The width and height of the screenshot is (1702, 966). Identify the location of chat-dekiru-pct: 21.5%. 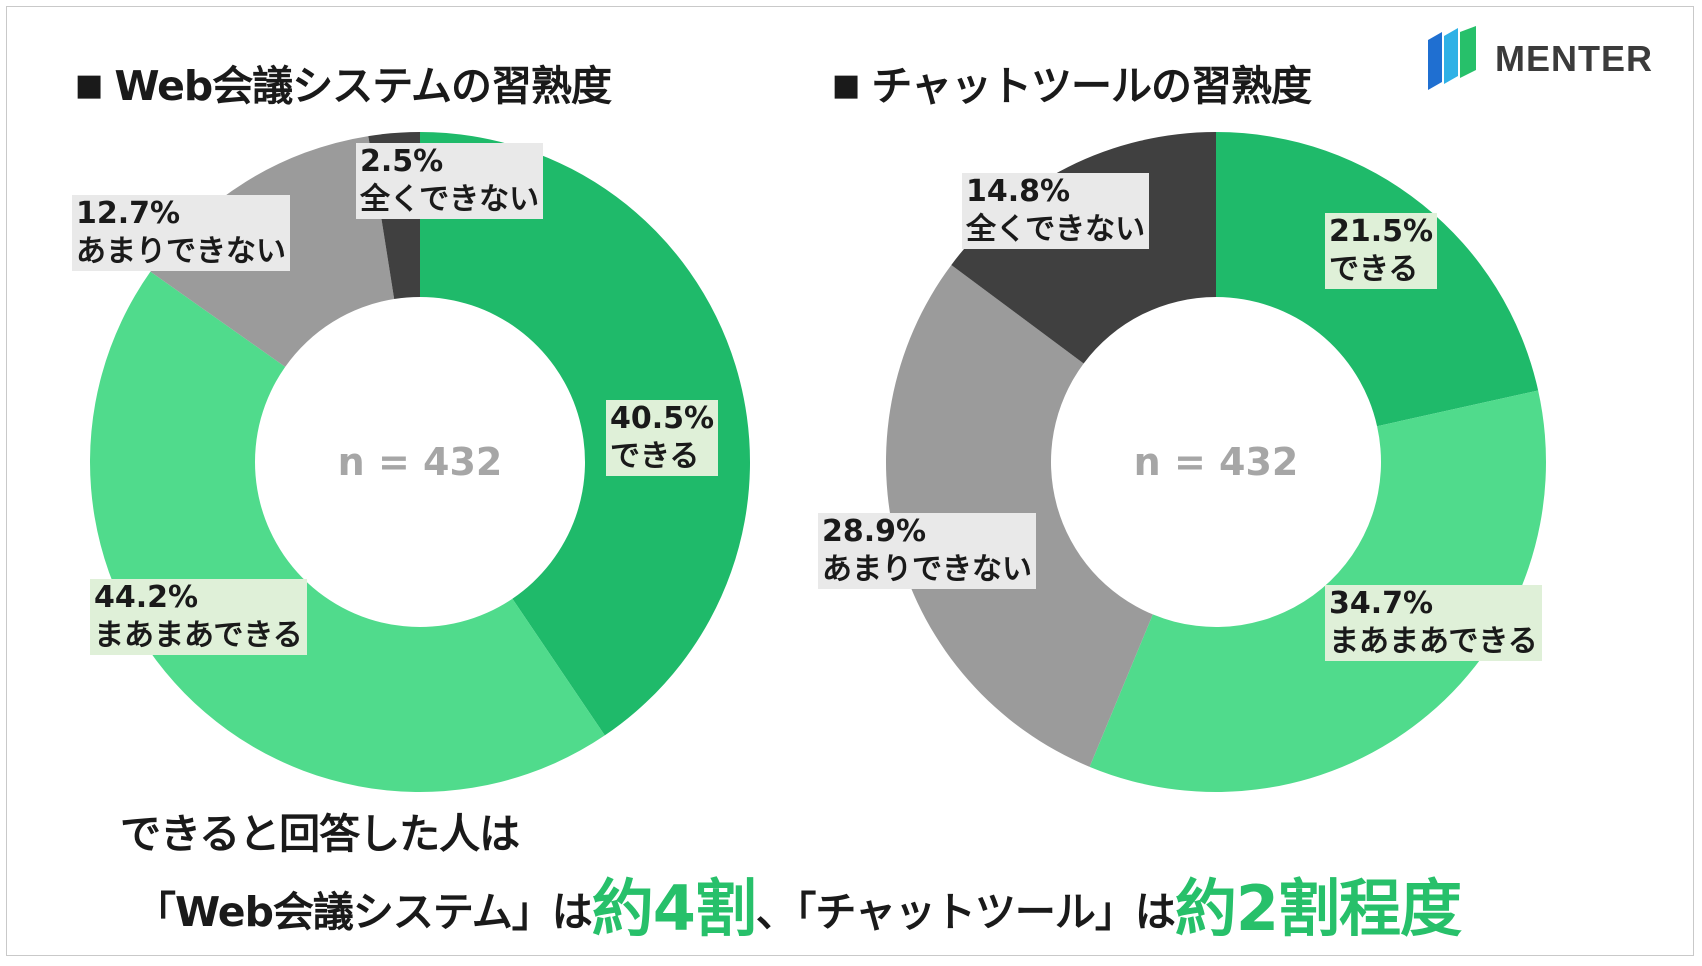
(1381, 232).